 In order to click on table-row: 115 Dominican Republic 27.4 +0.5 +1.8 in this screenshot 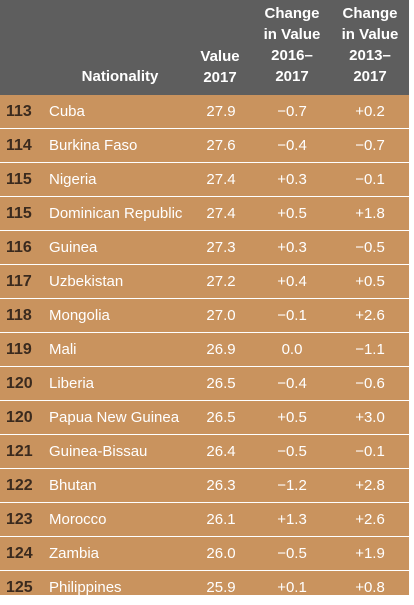, I will do `click(204, 214)`.